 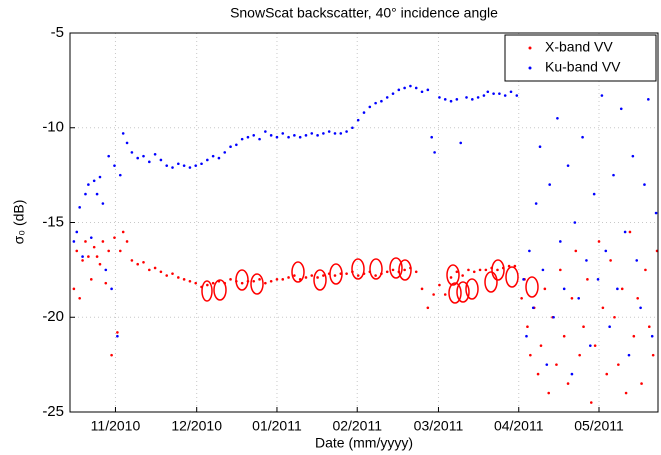 I want to click on legend-label: Ku-band VV, so click(x=583, y=67).